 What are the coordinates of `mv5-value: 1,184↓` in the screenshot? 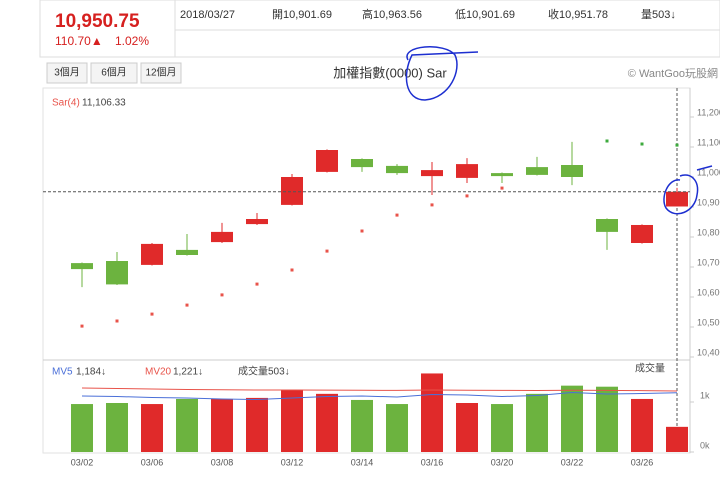 It's located at (91, 372).